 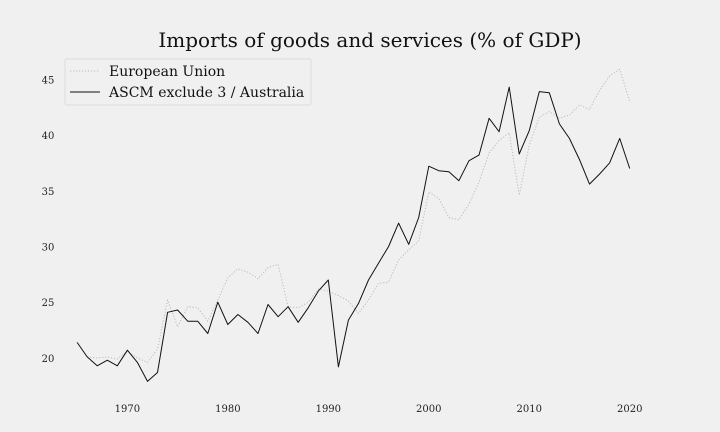 What do you see at coordinates (206, 93) in the screenshot?
I see `legend-label-ascm-australia: ASCM exclude 3 / Australia` at bounding box center [206, 93].